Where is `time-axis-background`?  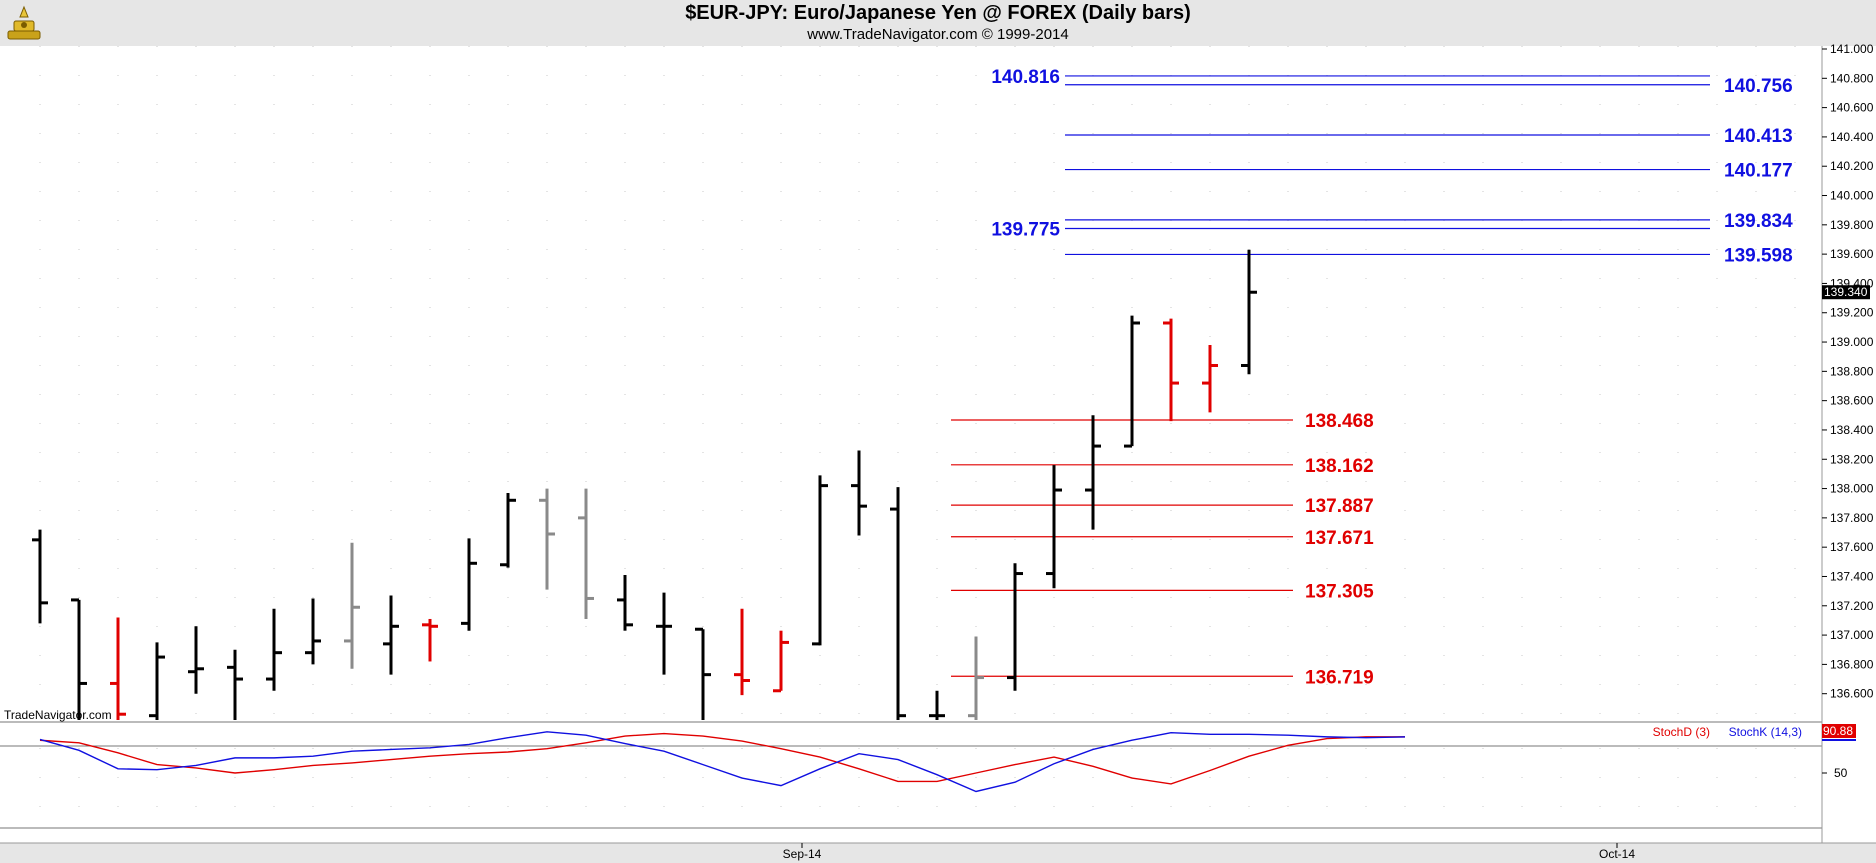
time-axis-background is located at coordinates (938, 853).